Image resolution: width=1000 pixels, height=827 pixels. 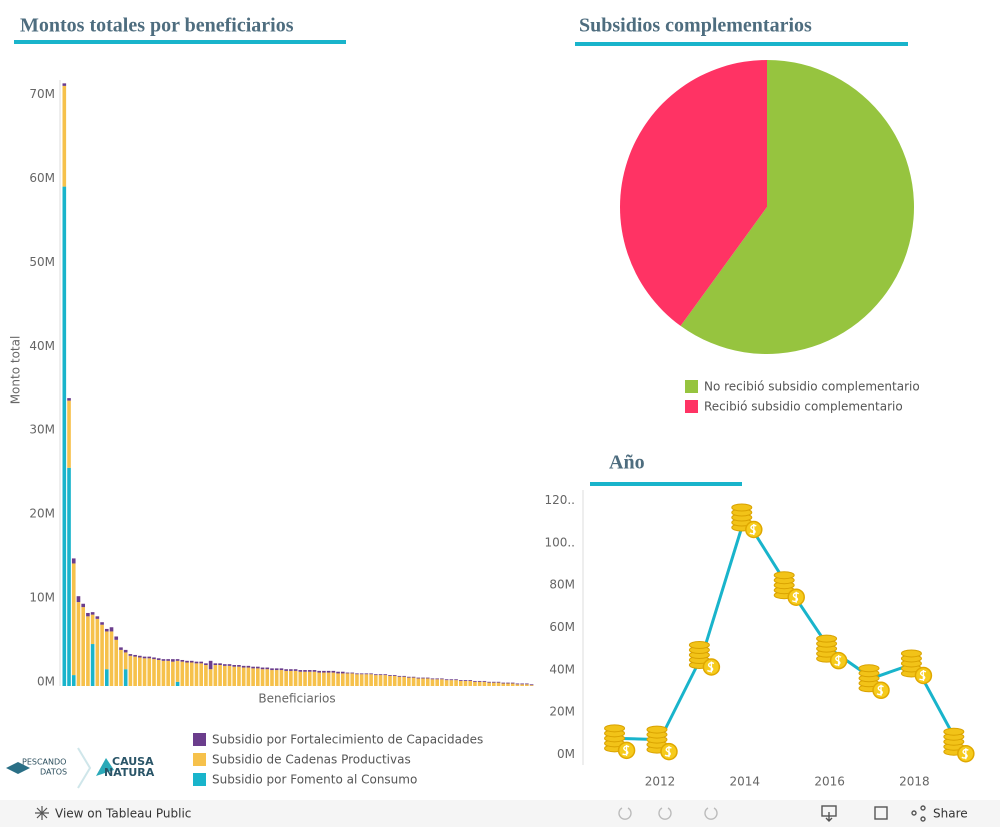 I want to click on view-link: View on Tableau Public, so click(x=123, y=814).